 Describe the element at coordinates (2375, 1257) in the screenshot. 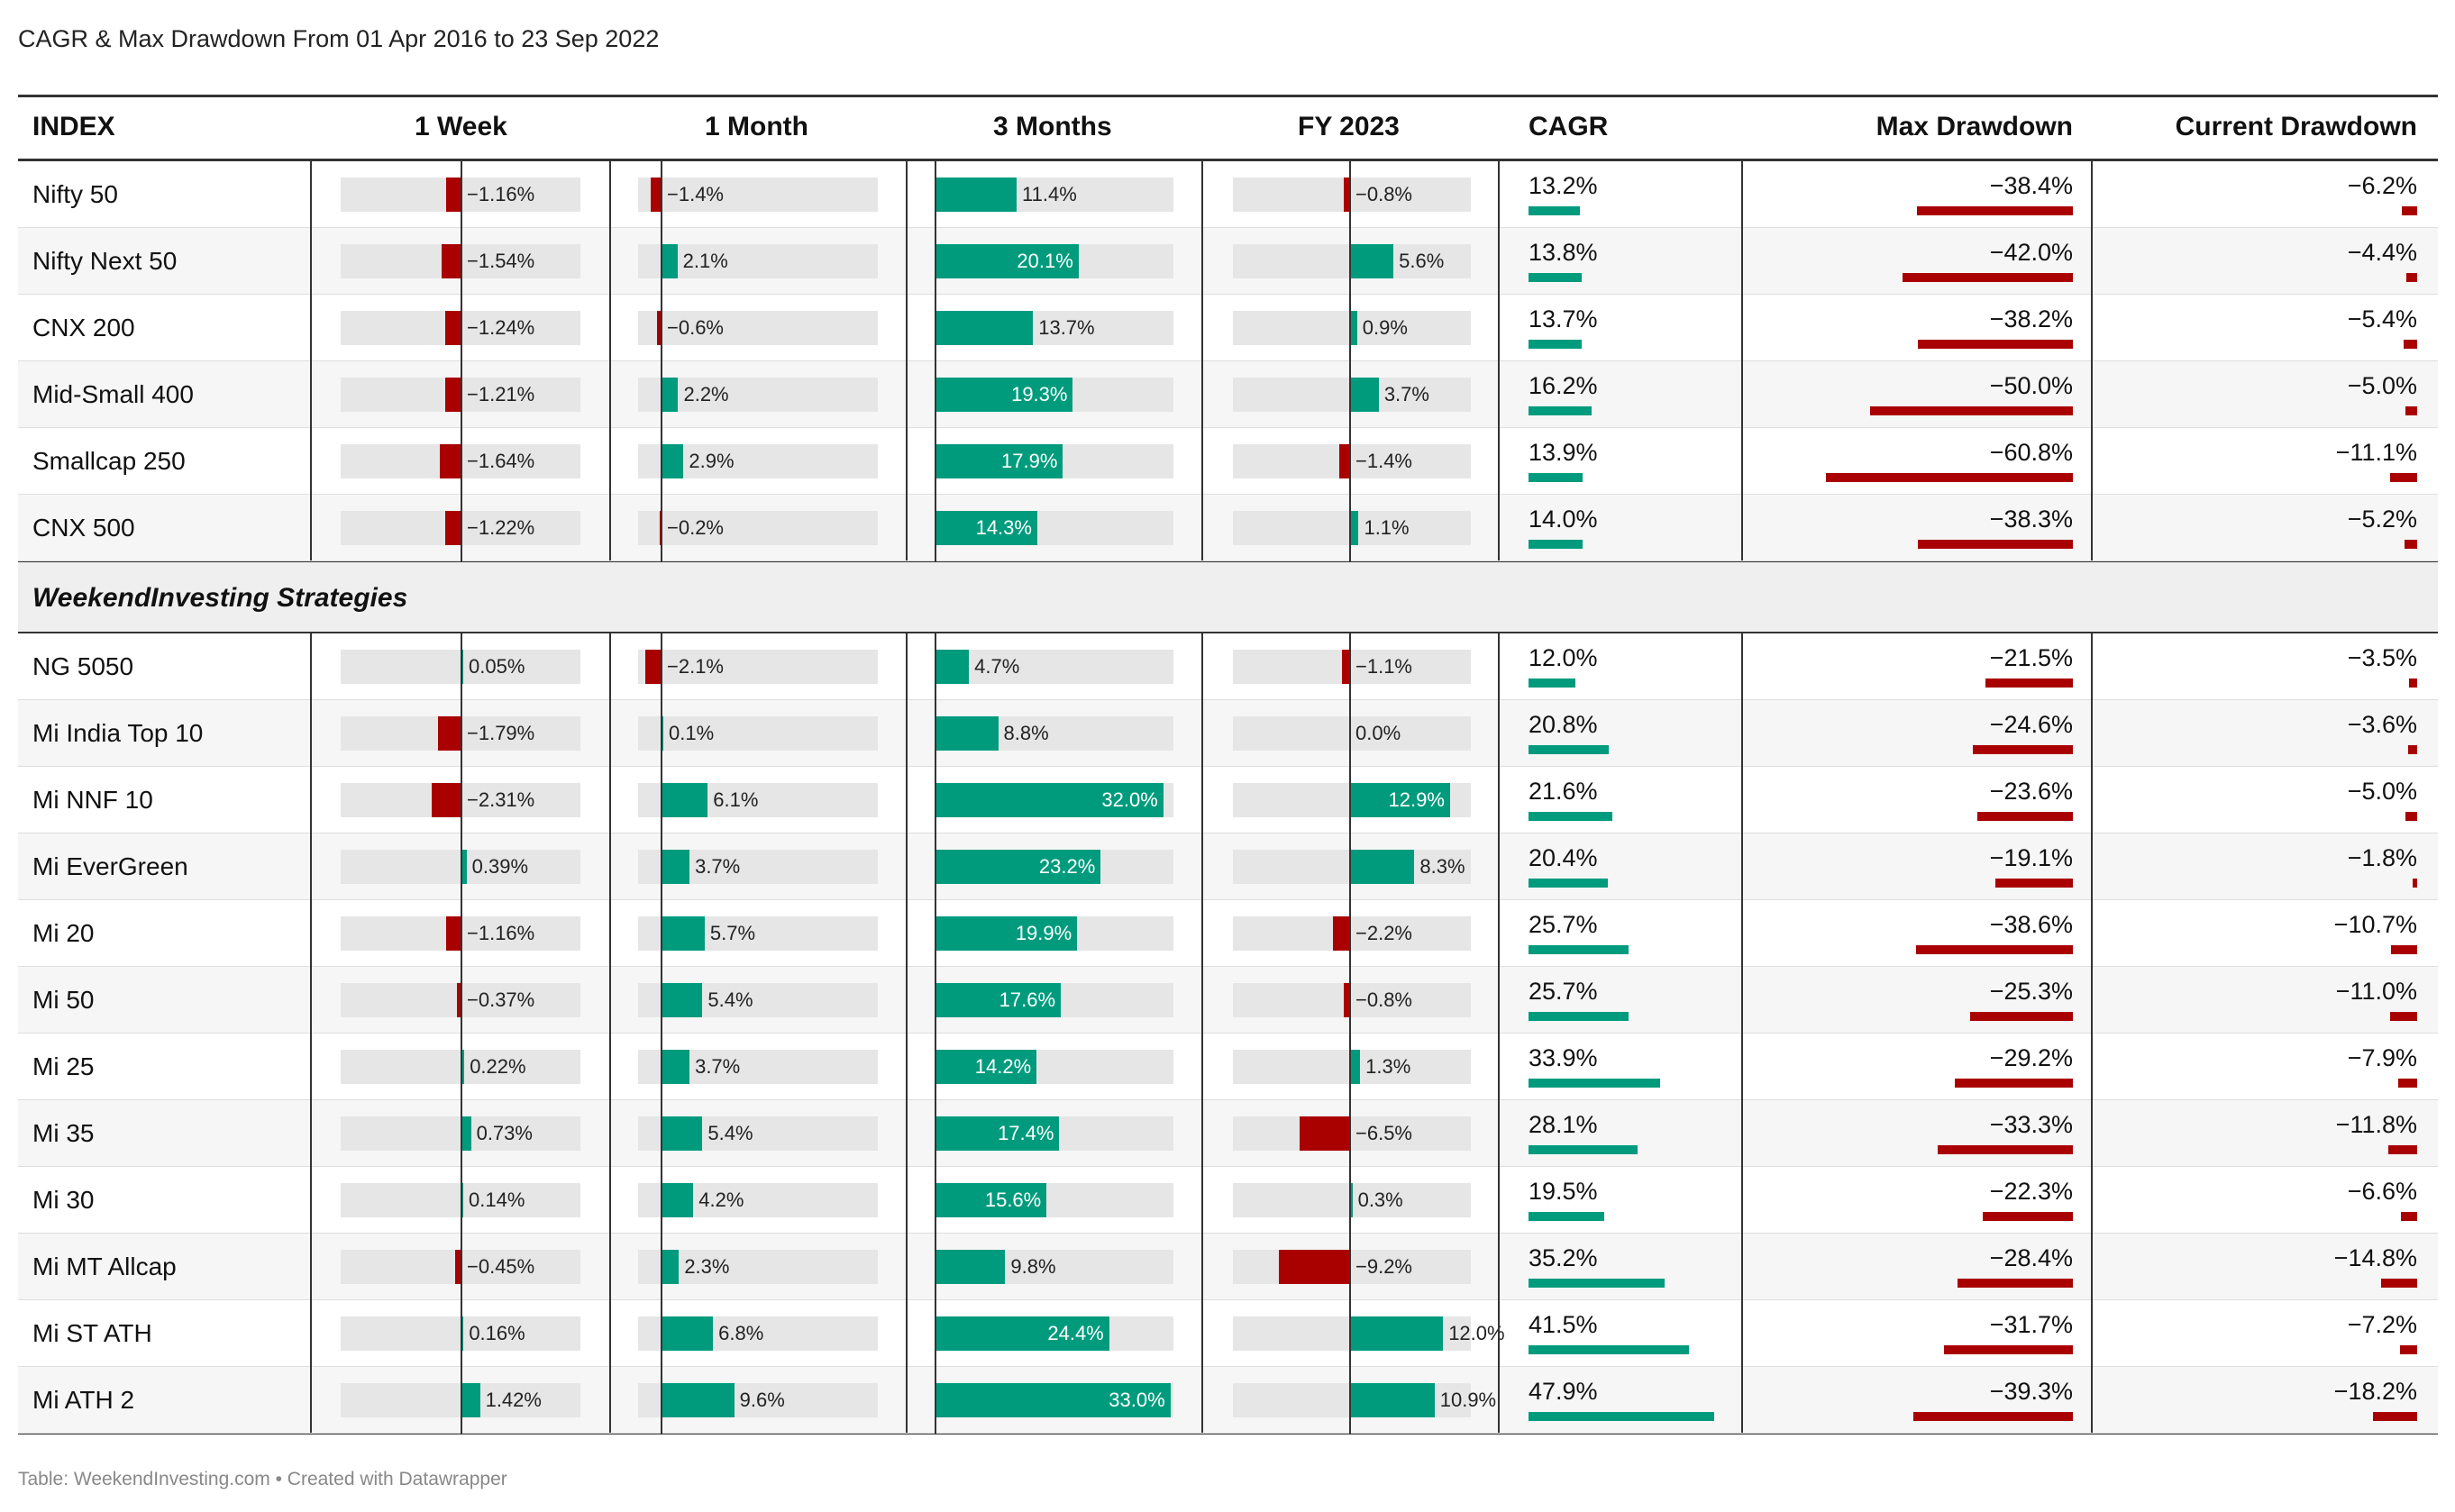

I see `current-drawdown-value: −14.8%` at that location.